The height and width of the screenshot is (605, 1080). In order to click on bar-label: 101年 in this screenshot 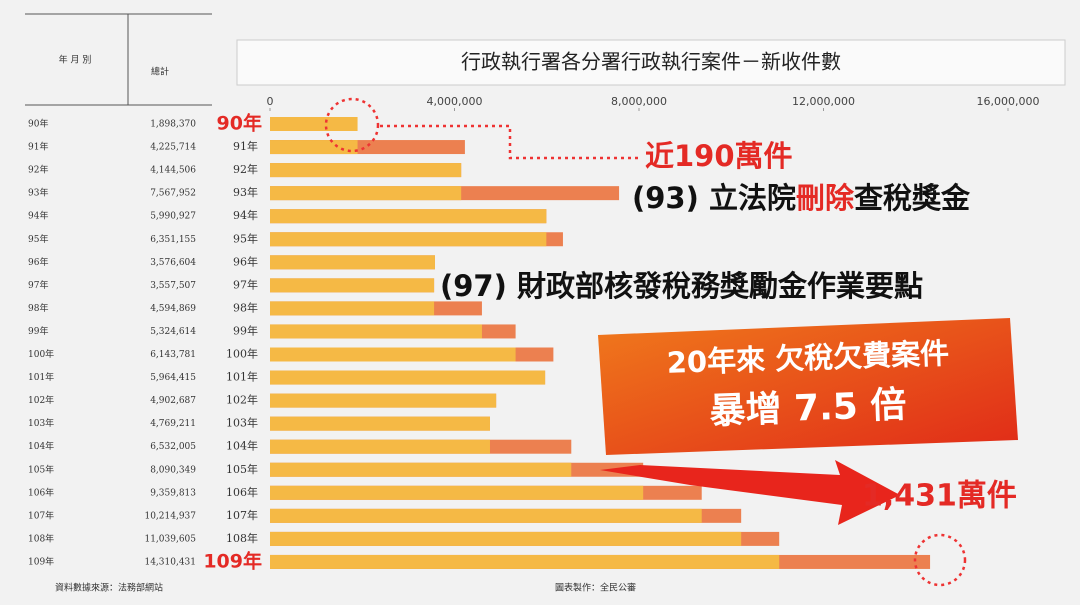, I will do `click(242, 377)`.